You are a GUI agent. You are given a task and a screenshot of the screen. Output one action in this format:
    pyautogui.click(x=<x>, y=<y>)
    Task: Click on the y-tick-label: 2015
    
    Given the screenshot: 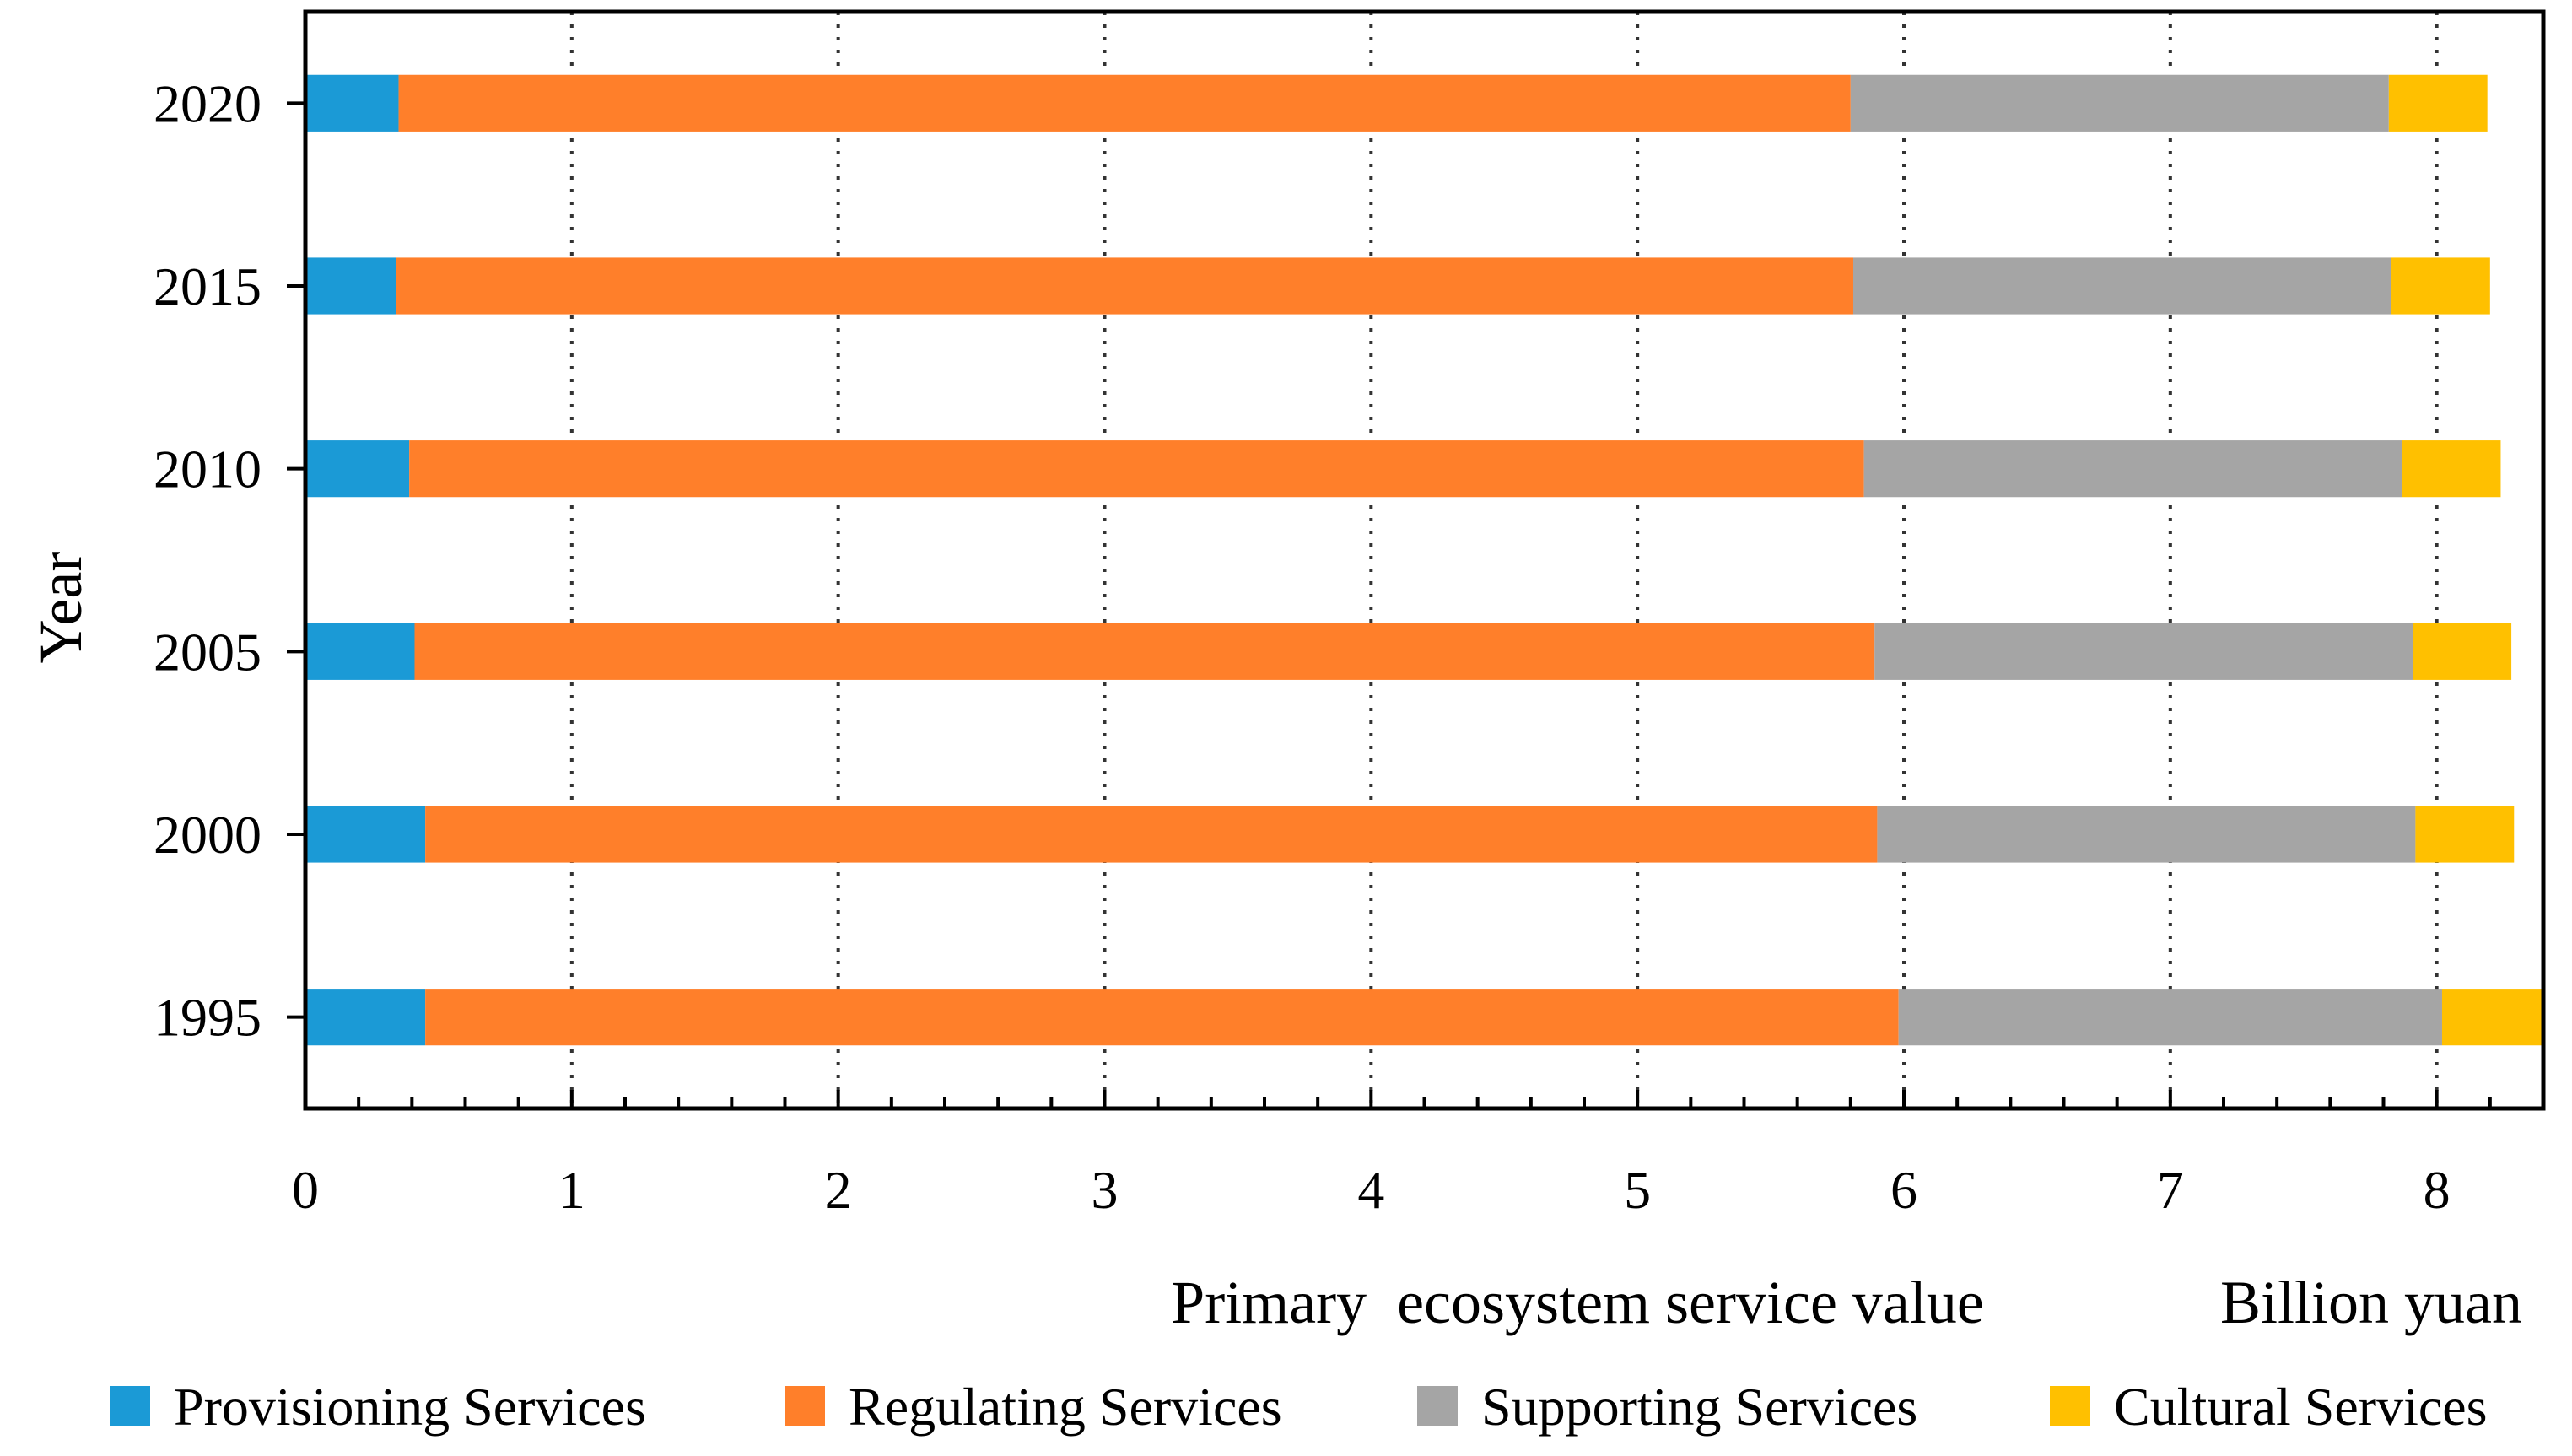 What is the action you would take?
    pyautogui.click(x=208, y=286)
    